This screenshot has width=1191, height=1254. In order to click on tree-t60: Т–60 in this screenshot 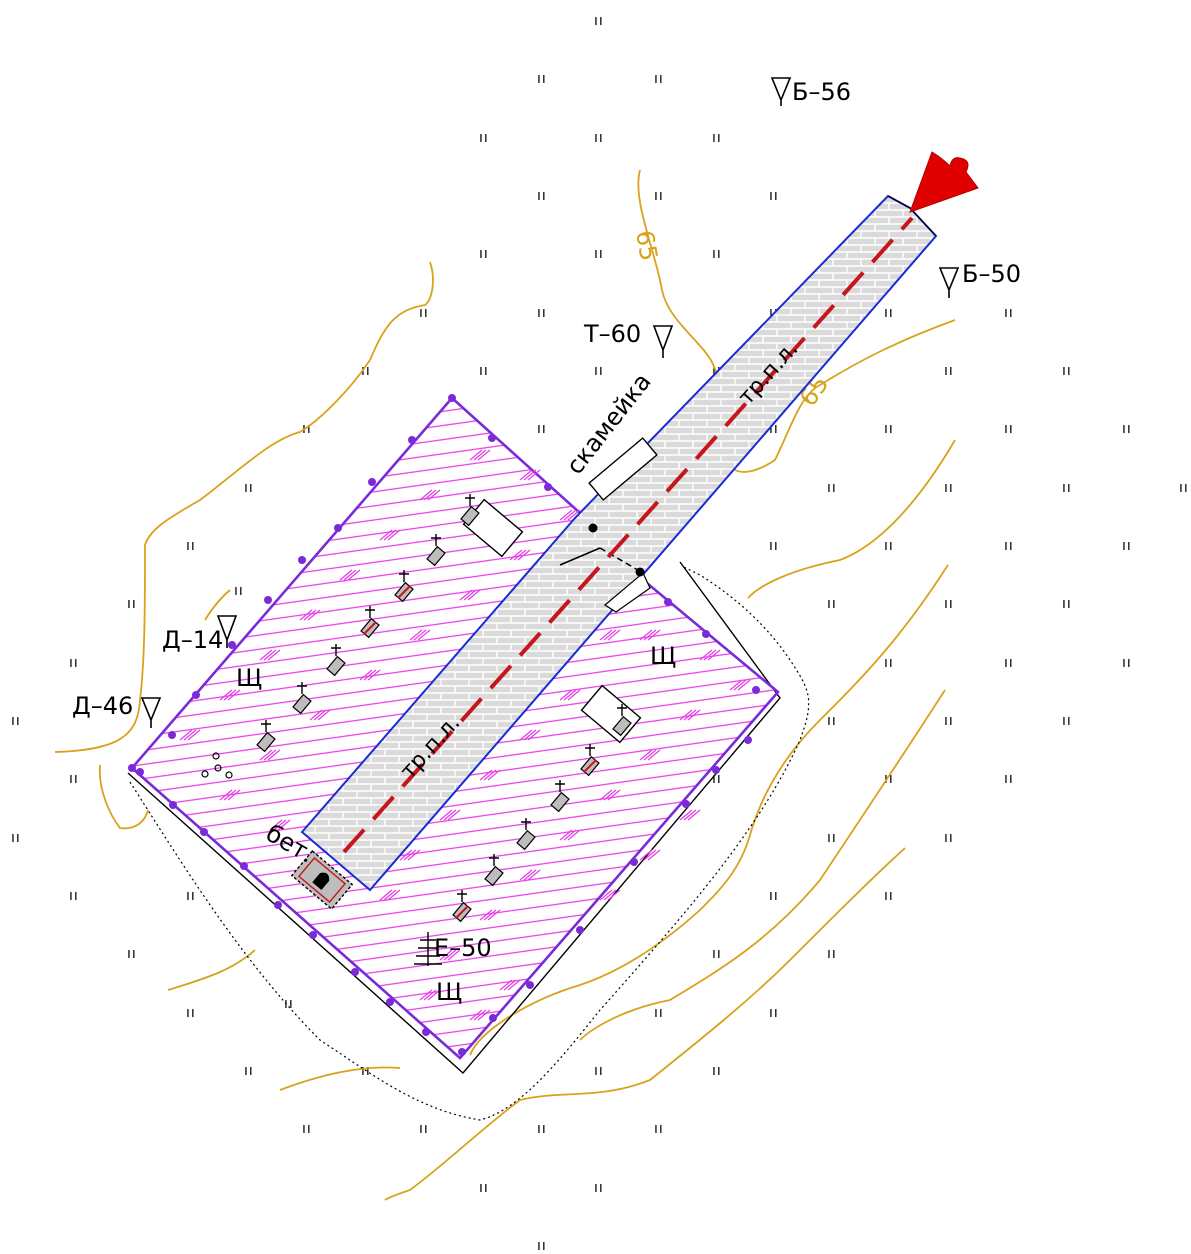, I will do `click(628, 339)`.